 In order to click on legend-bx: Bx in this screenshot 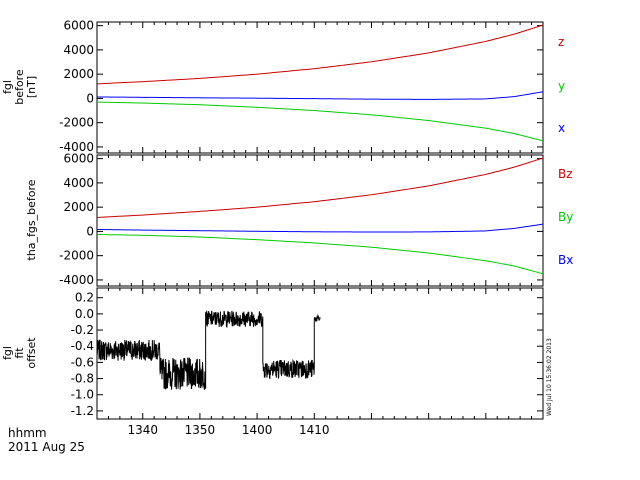, I will do `click(565, 260)`.